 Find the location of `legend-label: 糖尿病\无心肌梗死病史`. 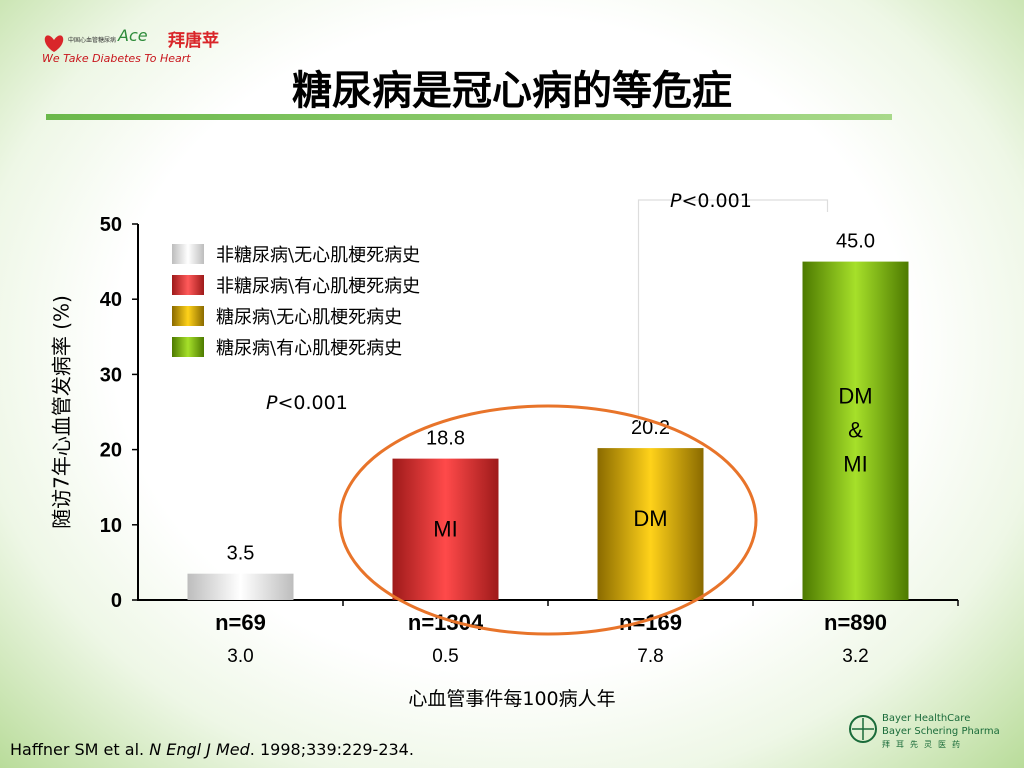

legend-label: 糖尿病\无心肌梗死病史 is located at coordinates (309, 317).